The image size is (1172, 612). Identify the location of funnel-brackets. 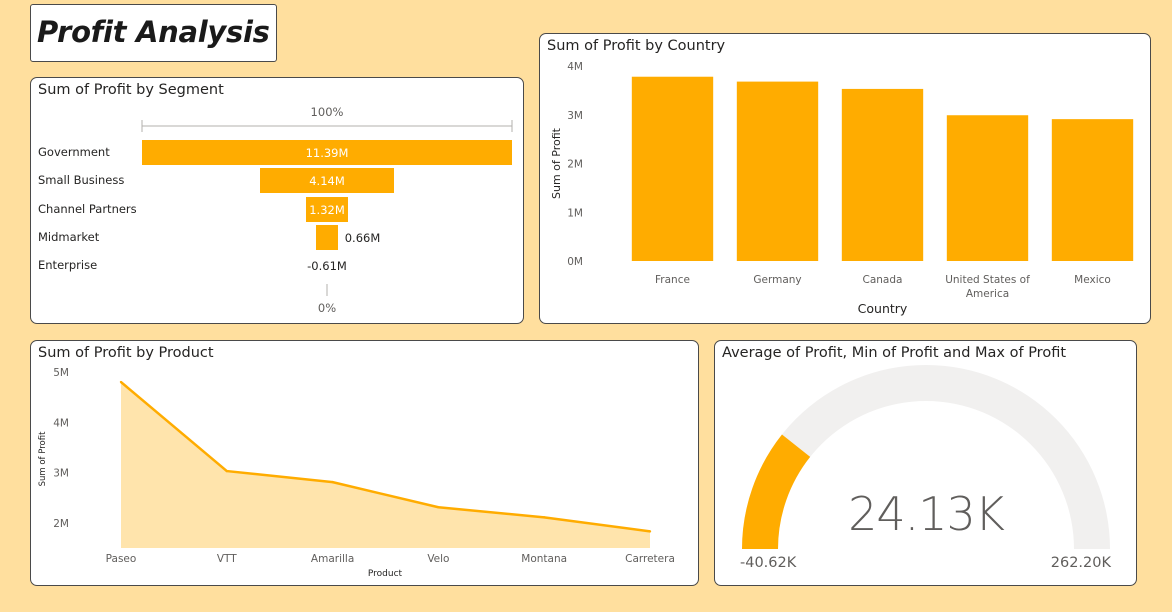
(327, 208).